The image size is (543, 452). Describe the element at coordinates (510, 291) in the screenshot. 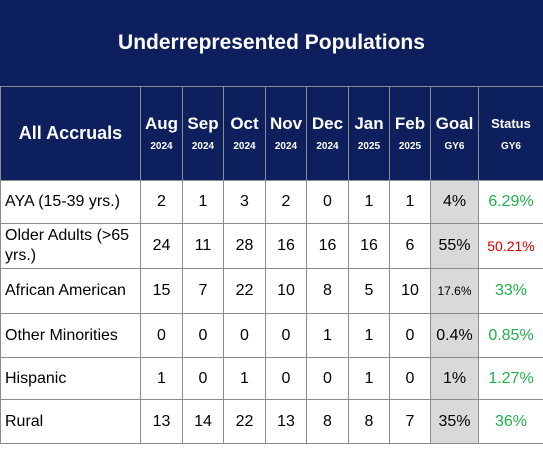

I see `status-value: 33%` at that location.